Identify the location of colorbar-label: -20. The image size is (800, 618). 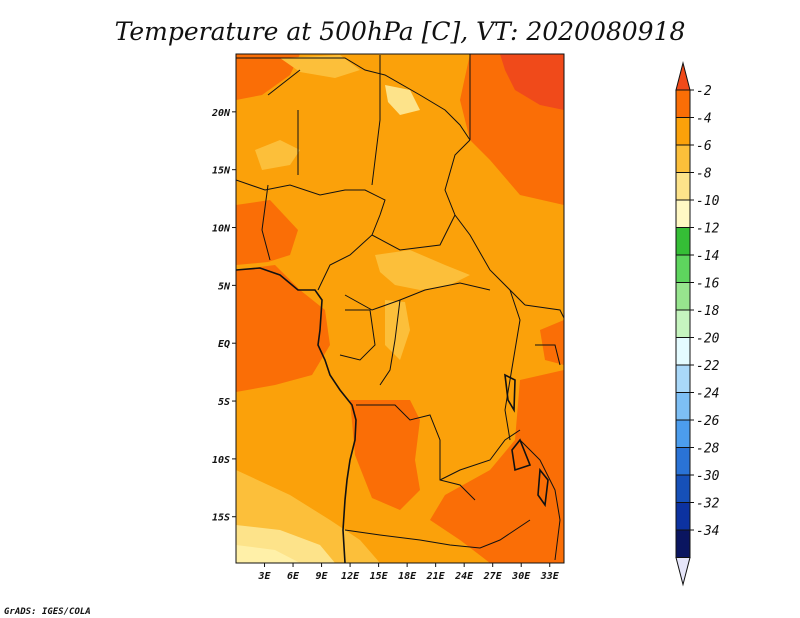
(708, 339).